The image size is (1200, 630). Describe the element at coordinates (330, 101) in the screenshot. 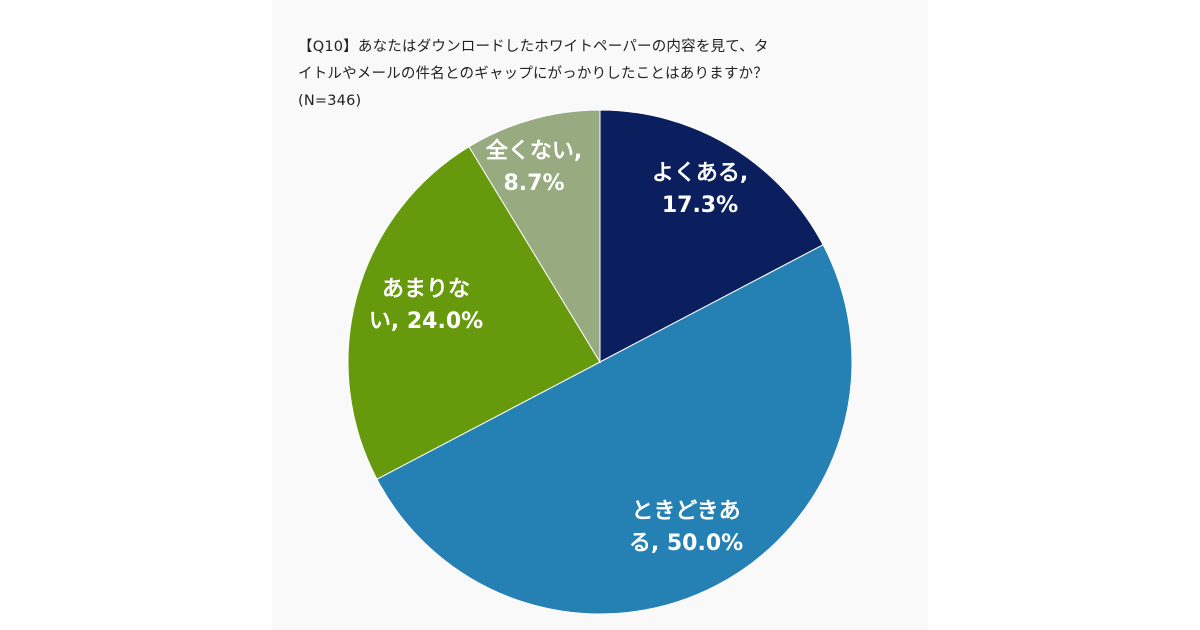

I see `sample-size: (N=346)` at that location.